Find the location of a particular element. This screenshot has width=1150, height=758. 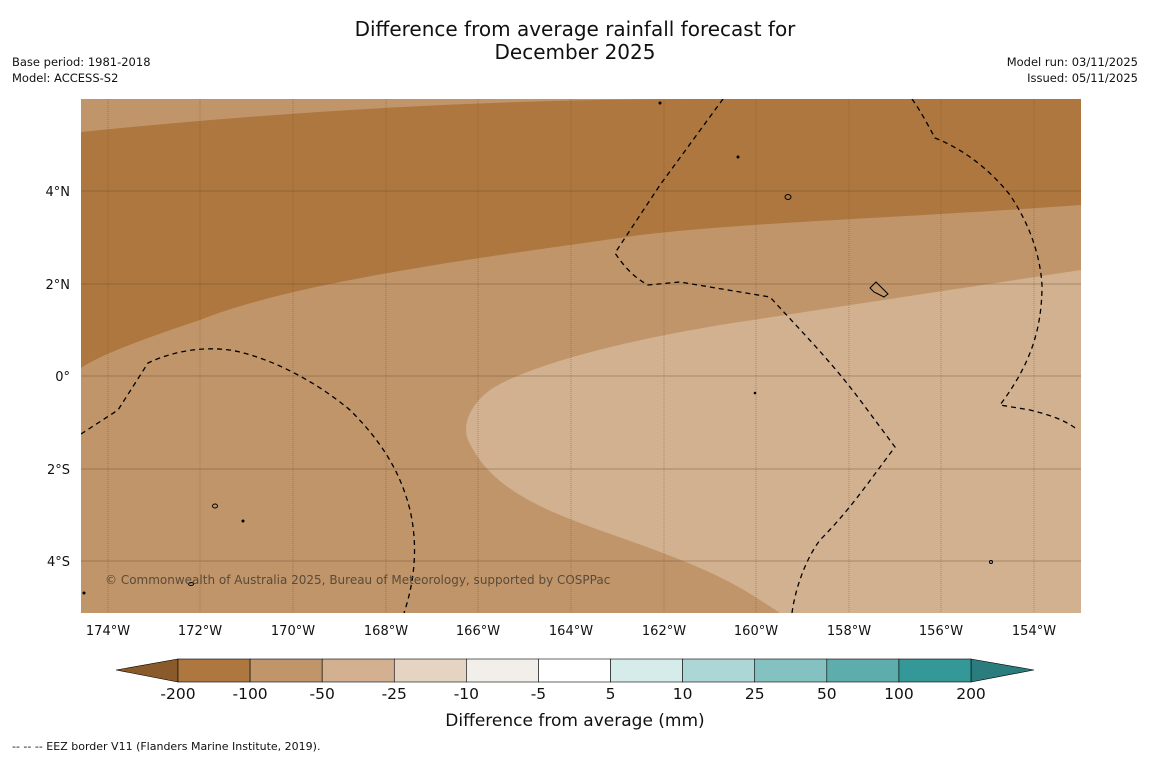

lat-label: 4°N is located at coordinates (58, 192).